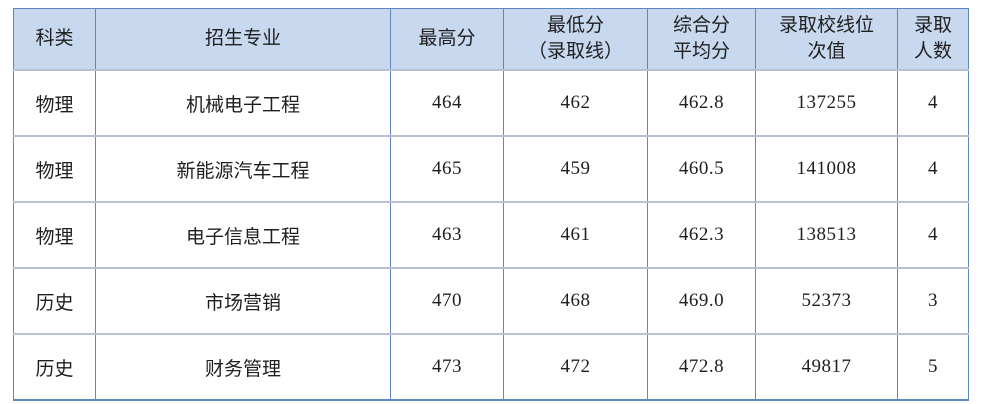 The height and width of the screenshot is (404, 981). Describe the element at coordinates (701, 366) in the screenshot. I see `cell-average-score: 472.8` at that location.